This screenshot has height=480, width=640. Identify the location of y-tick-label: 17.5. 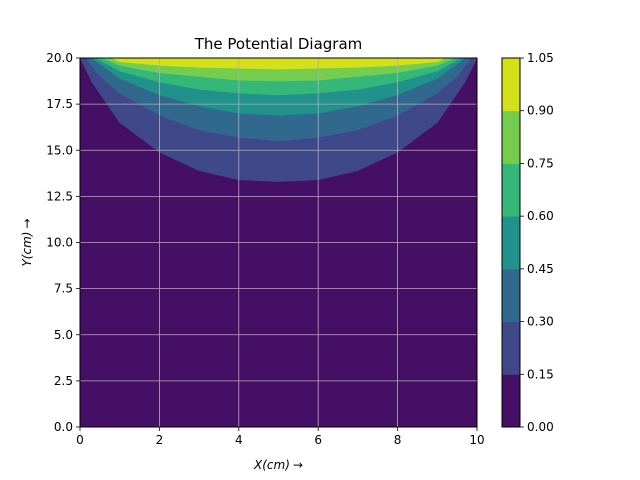
(59, 104).